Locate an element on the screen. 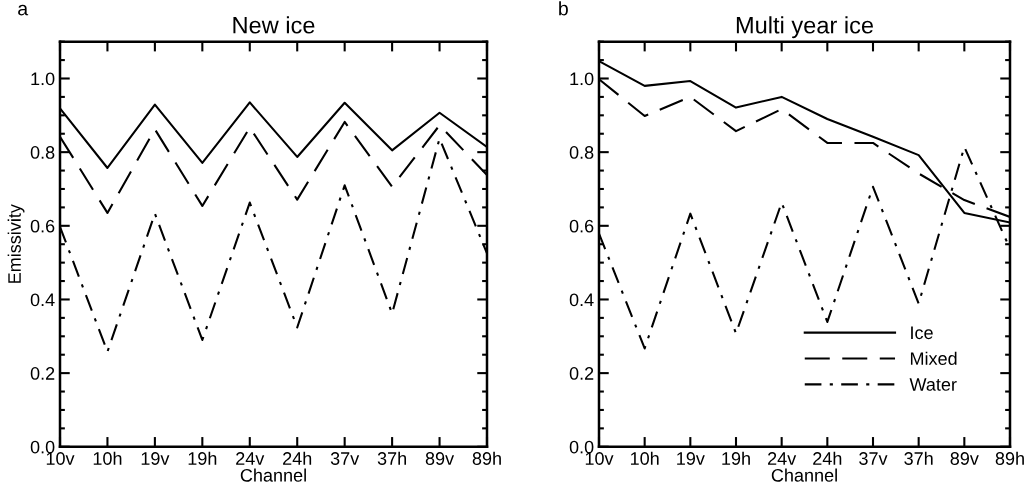 This screenshot has width=1032, height=502. text: a is located at coordinates (23, 10).